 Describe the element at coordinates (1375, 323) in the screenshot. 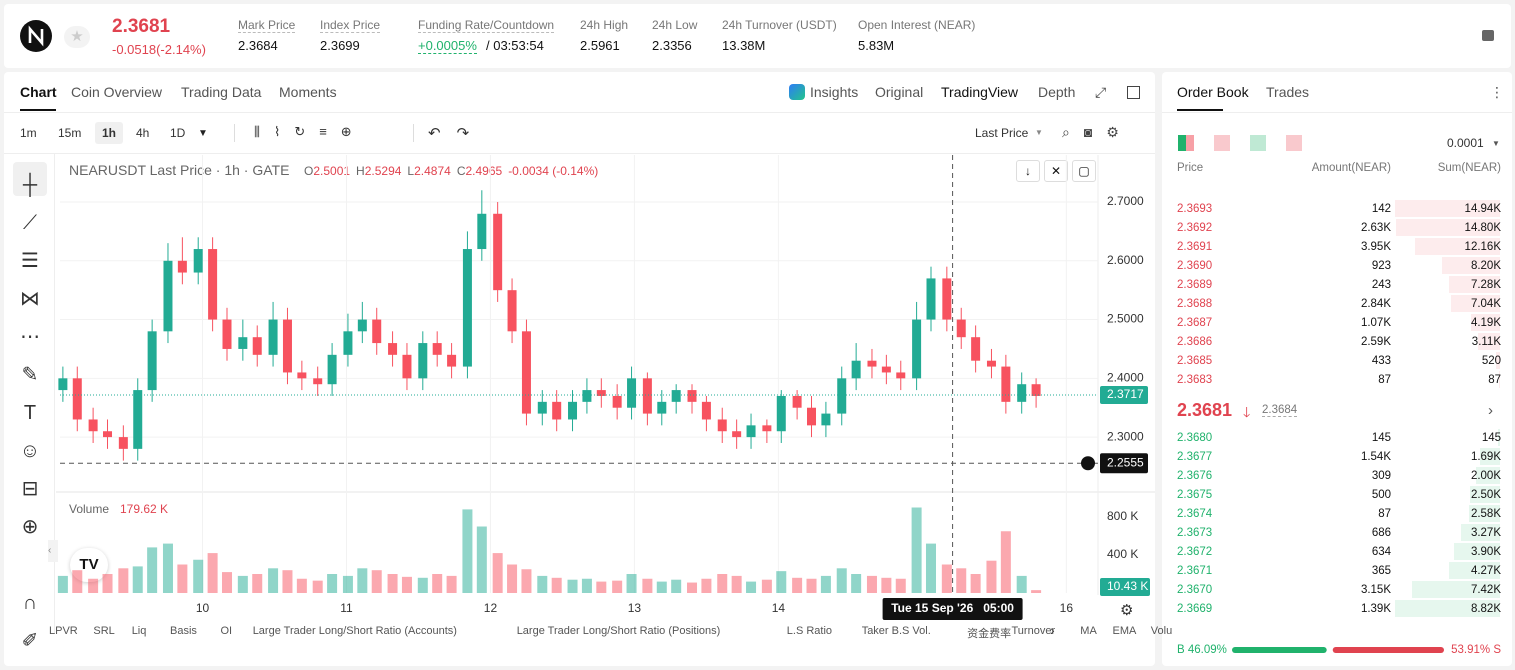

I see `book-amount: 1.07K` at that location.